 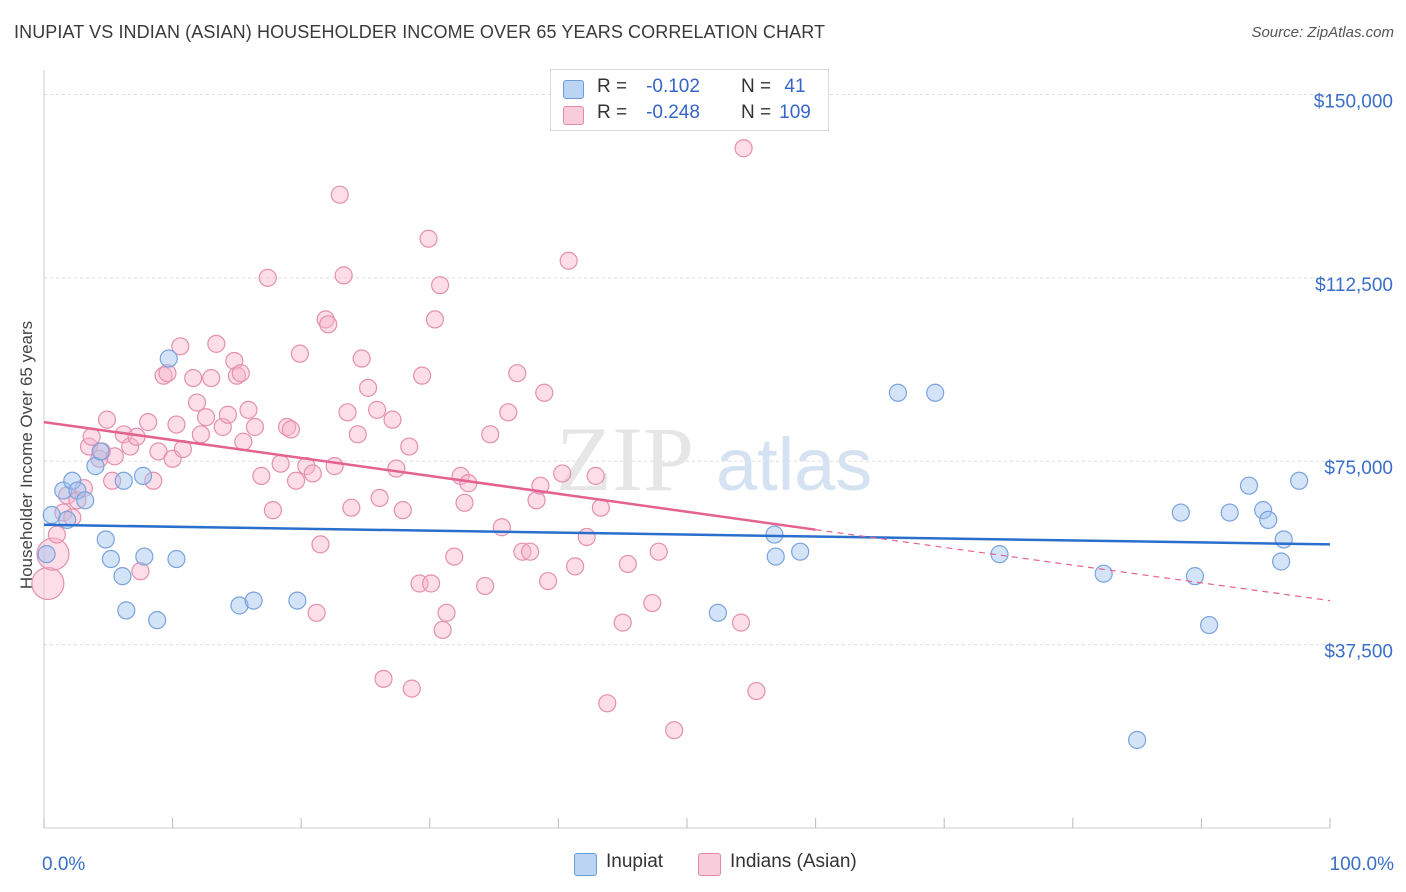 I want to click on y-tick-label-2: $112,500, so click(x=1354, y=285).